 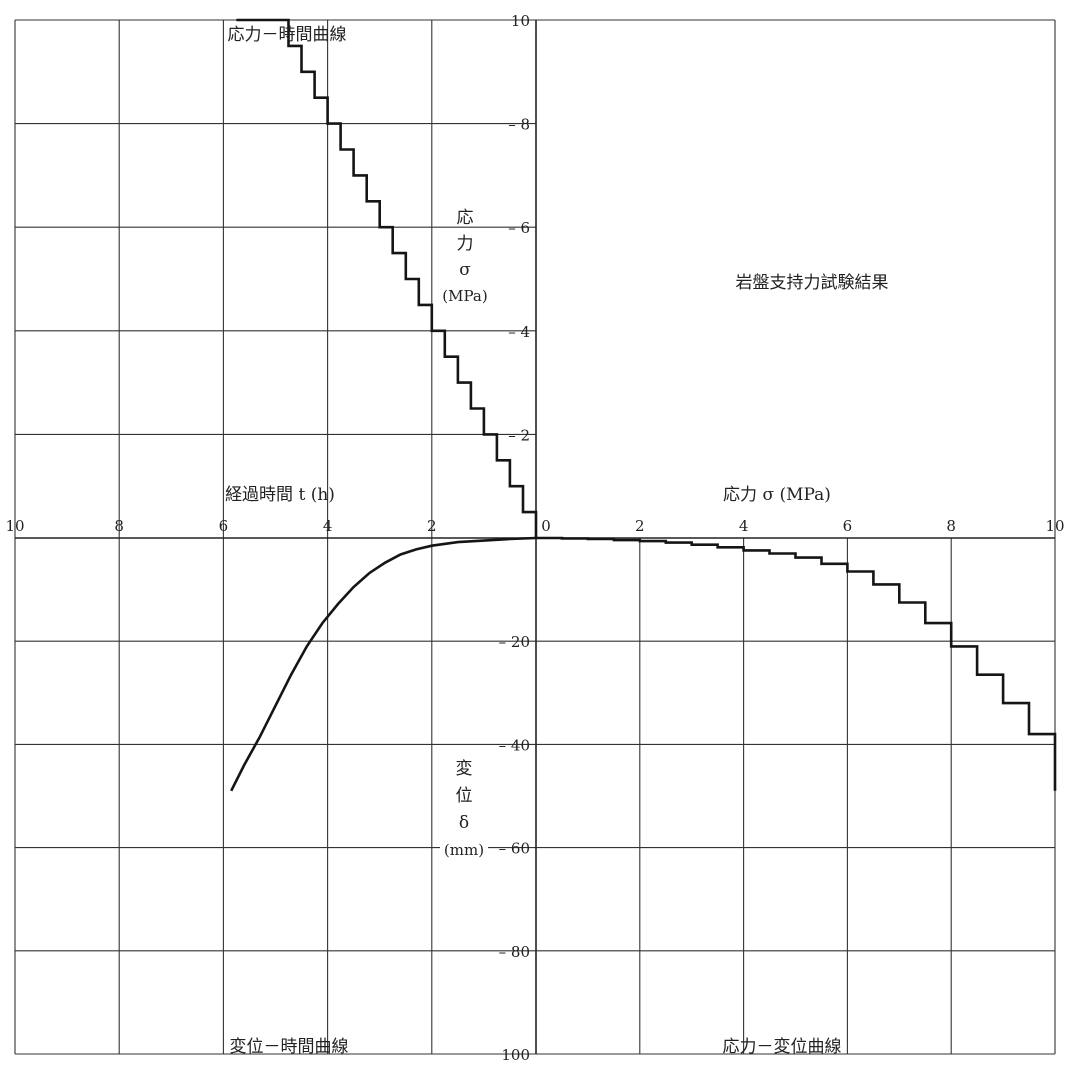 I want to click on stress-axis-label-vertical: 応 力 σ (MPa), so click(x=464, y=256).